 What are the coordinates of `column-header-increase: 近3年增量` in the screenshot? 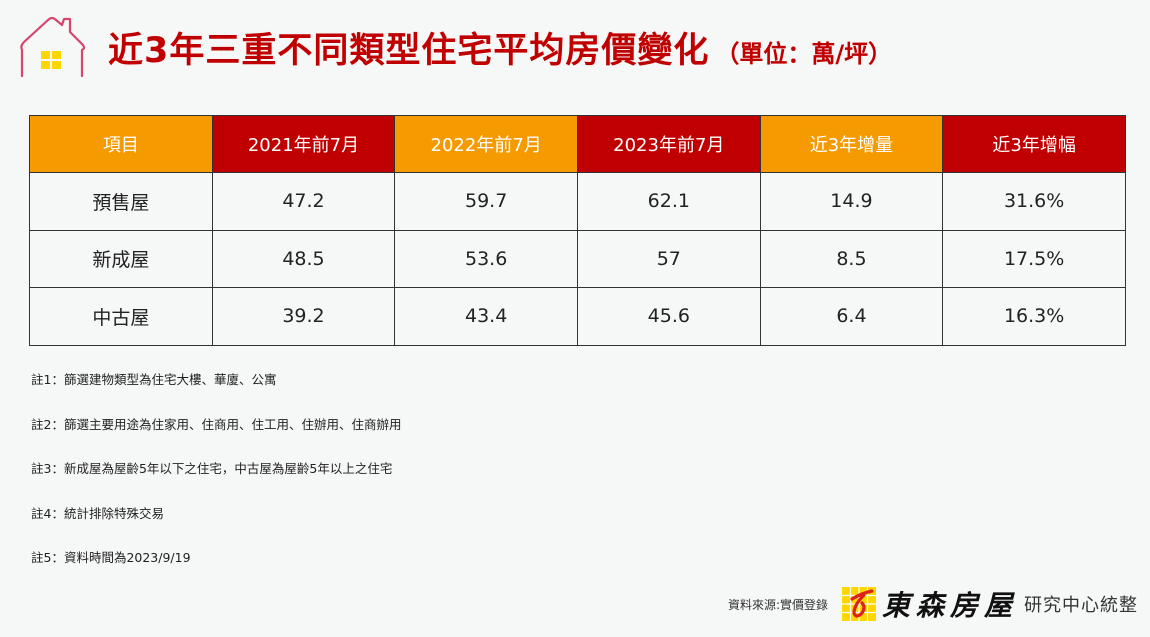 It's located at (851, 144).